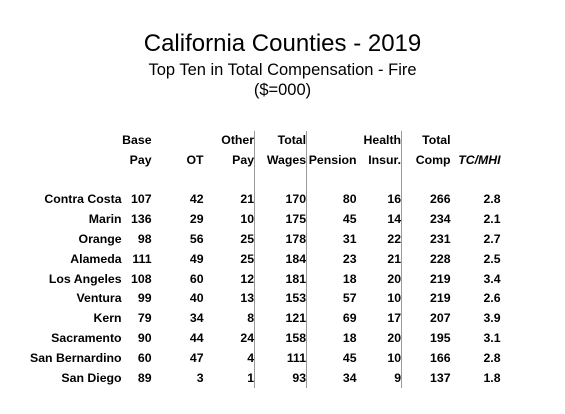 The height and width of the screenshot is (414, 565). Describe the element at coordinates (137, 140) in the screenshot. I see `header-top-cell: Base` at that location.